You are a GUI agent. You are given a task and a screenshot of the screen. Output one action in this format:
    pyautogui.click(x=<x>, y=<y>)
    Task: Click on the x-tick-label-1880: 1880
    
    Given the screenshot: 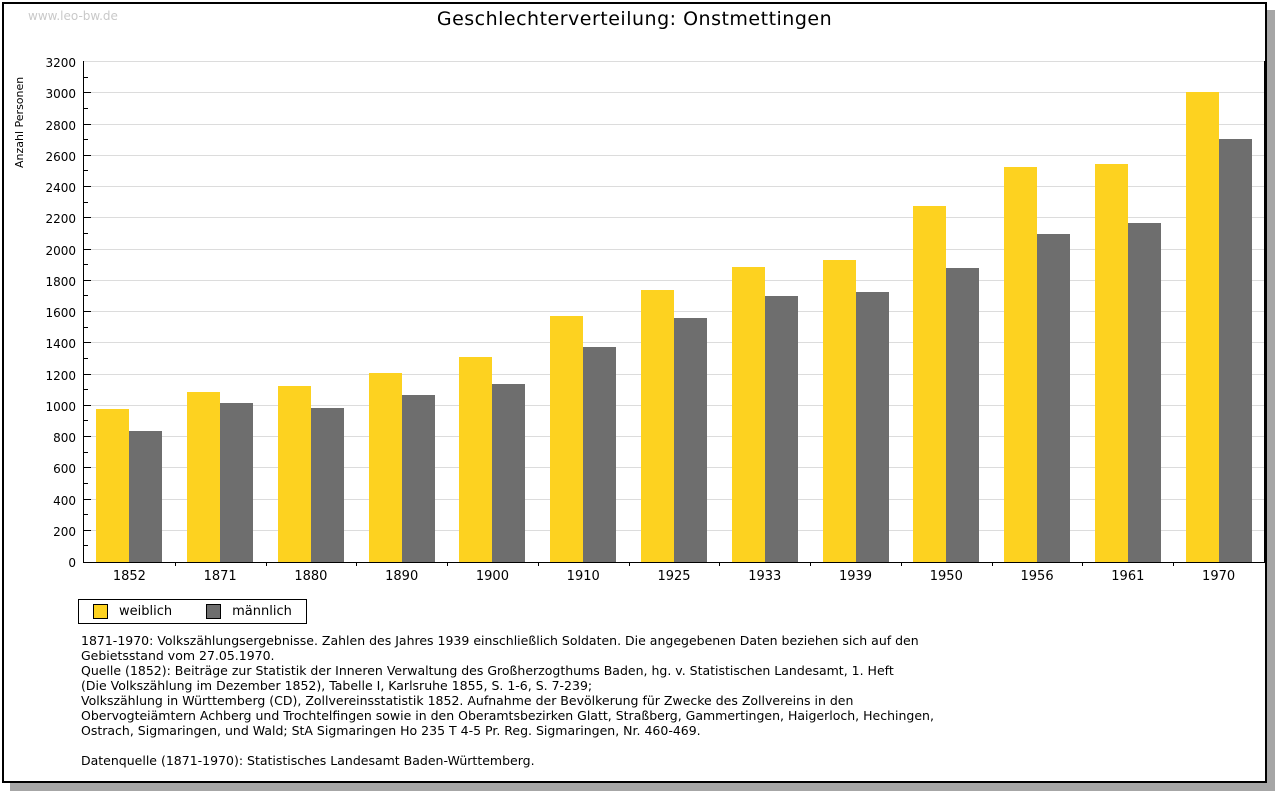 What is the action you would take?
    pyautogui.click(x=311, y=576)
    